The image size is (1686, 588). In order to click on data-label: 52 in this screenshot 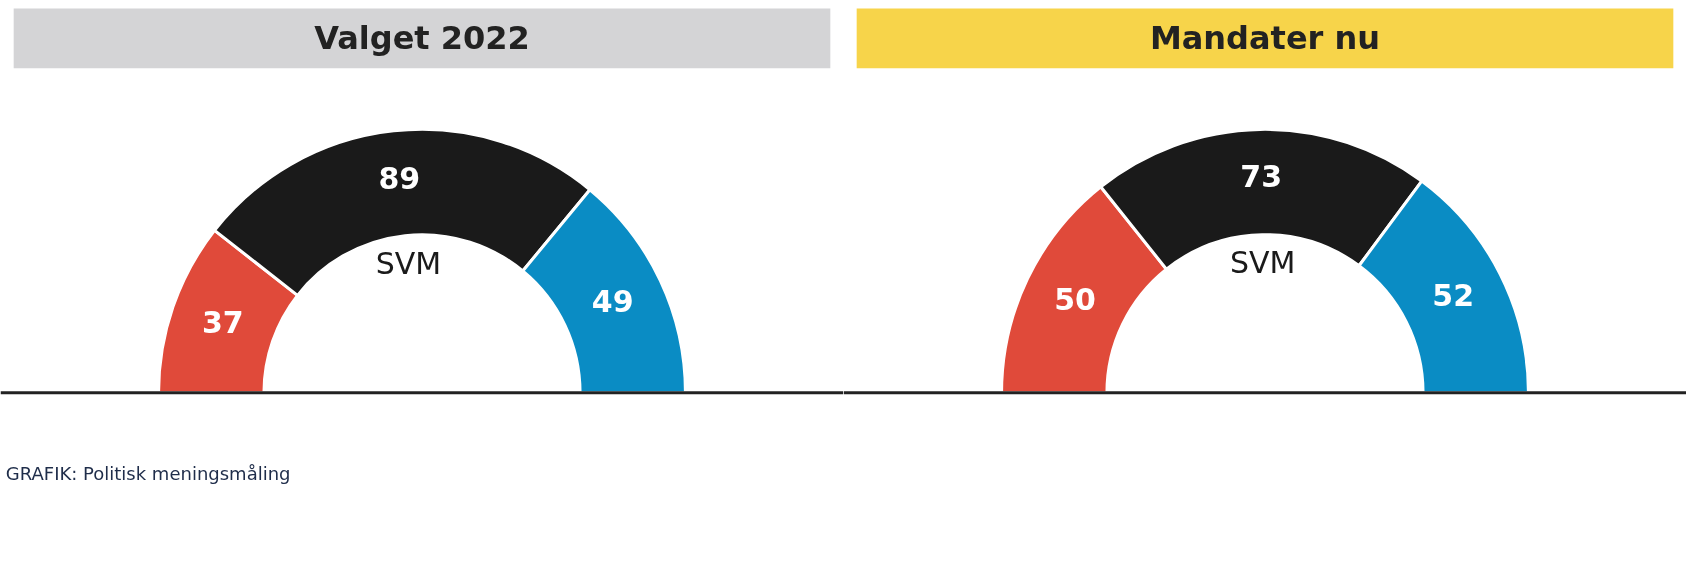, I will do `click(1453, 296)`.